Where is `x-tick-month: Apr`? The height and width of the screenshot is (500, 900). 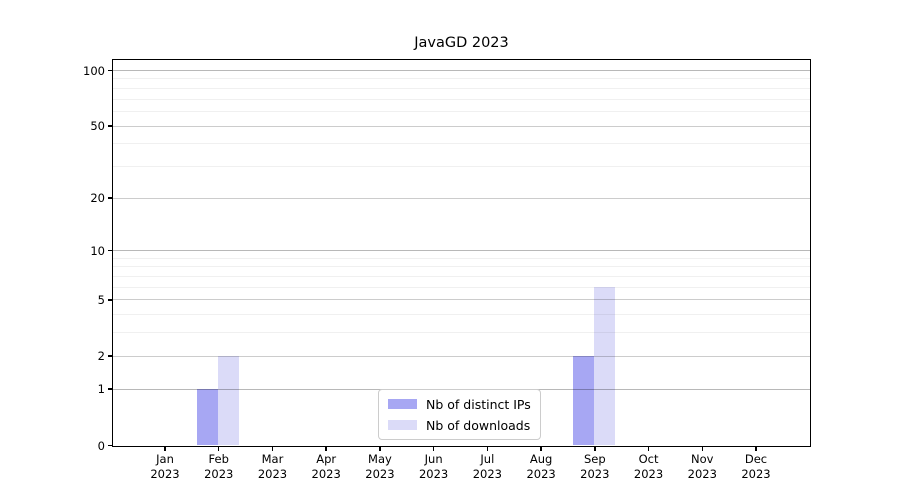
x-tick-month: Apr is located at coordinates (326, 459).